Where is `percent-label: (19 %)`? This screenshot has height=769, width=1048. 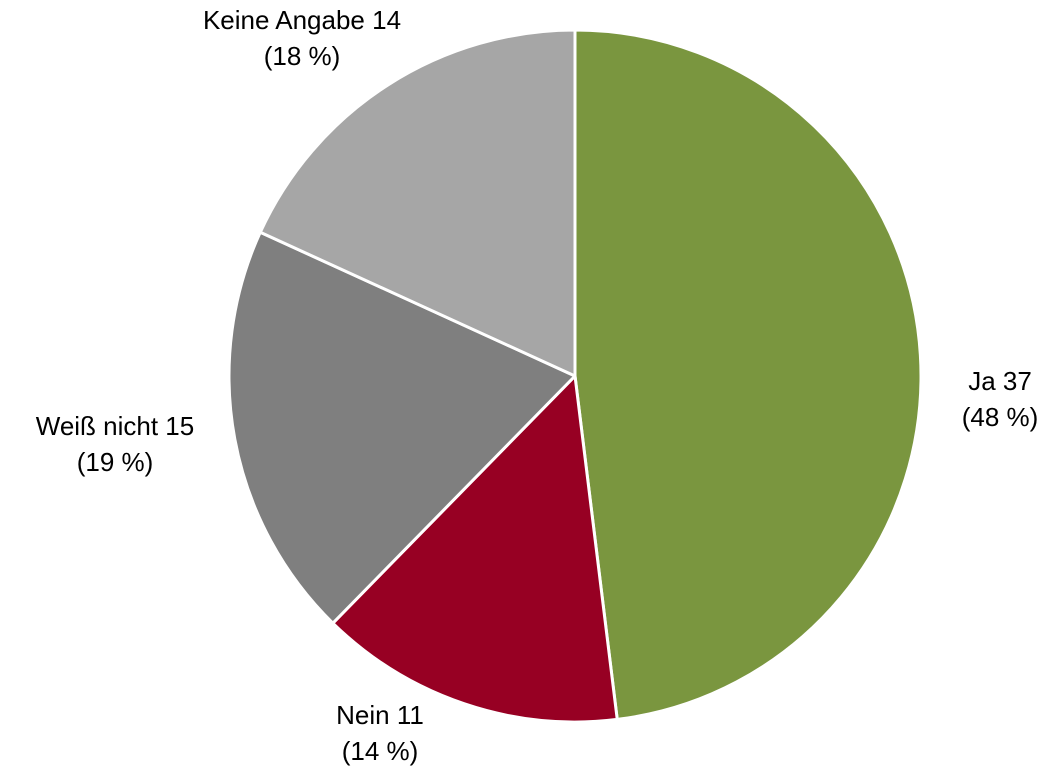 percent-label: (19 %) is located at coordinates (115, 462).